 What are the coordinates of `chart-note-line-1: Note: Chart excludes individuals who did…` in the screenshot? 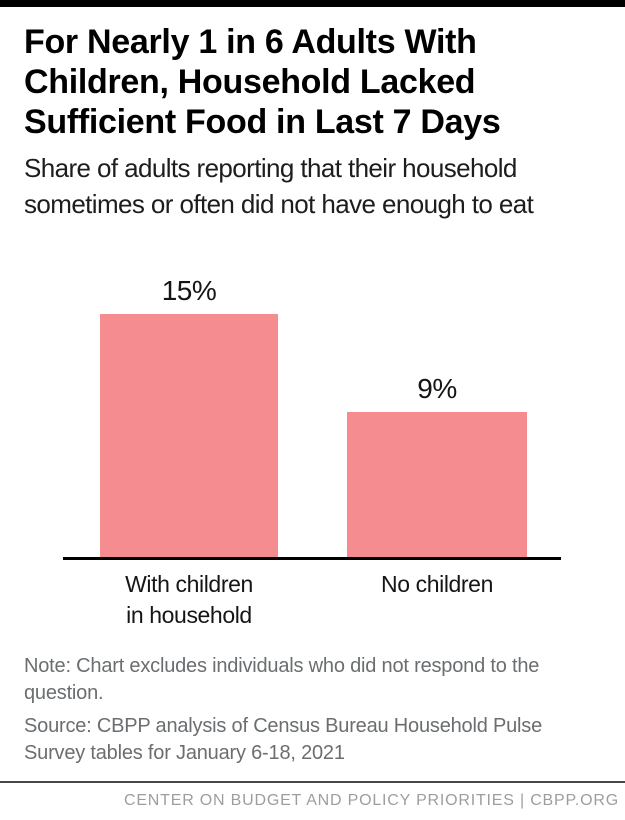 It's located at (282, 666).